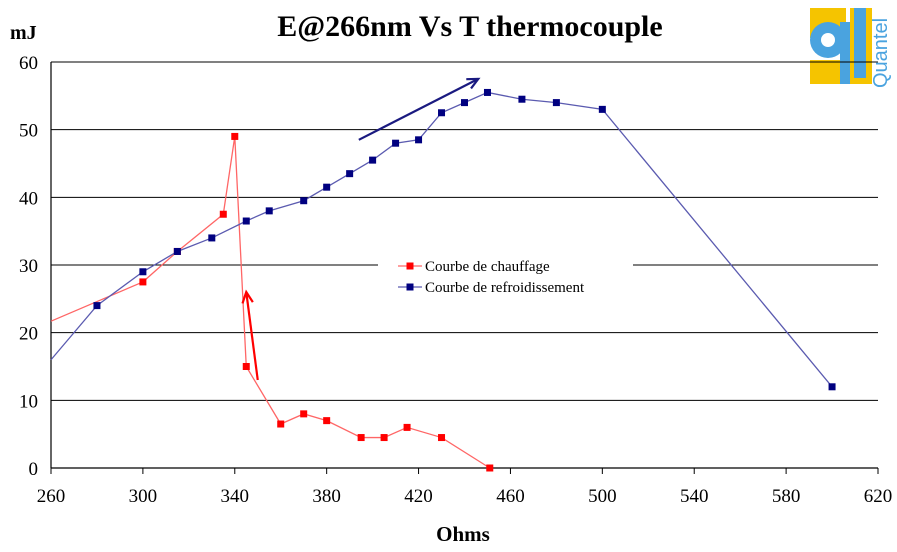 The image size is (897, 552). I want to click on x-tick-label: 380, so click(326, 496).